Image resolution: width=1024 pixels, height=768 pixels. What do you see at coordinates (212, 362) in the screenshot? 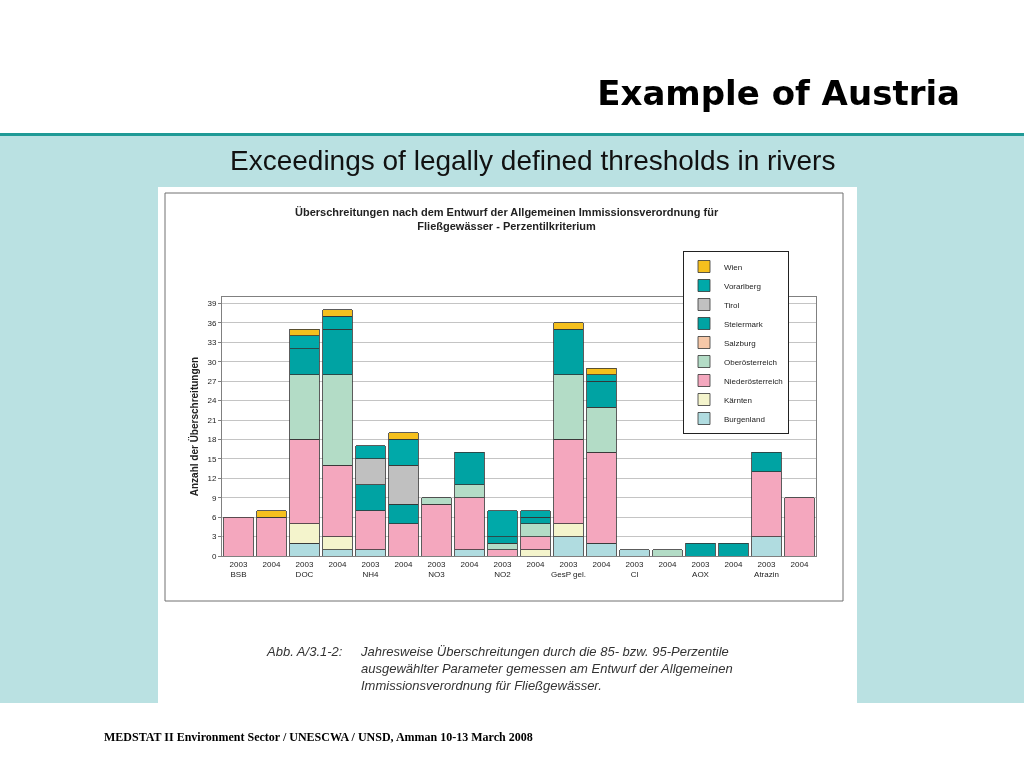
I see `y-tick-label: 30` at bounding box center [212, 362].